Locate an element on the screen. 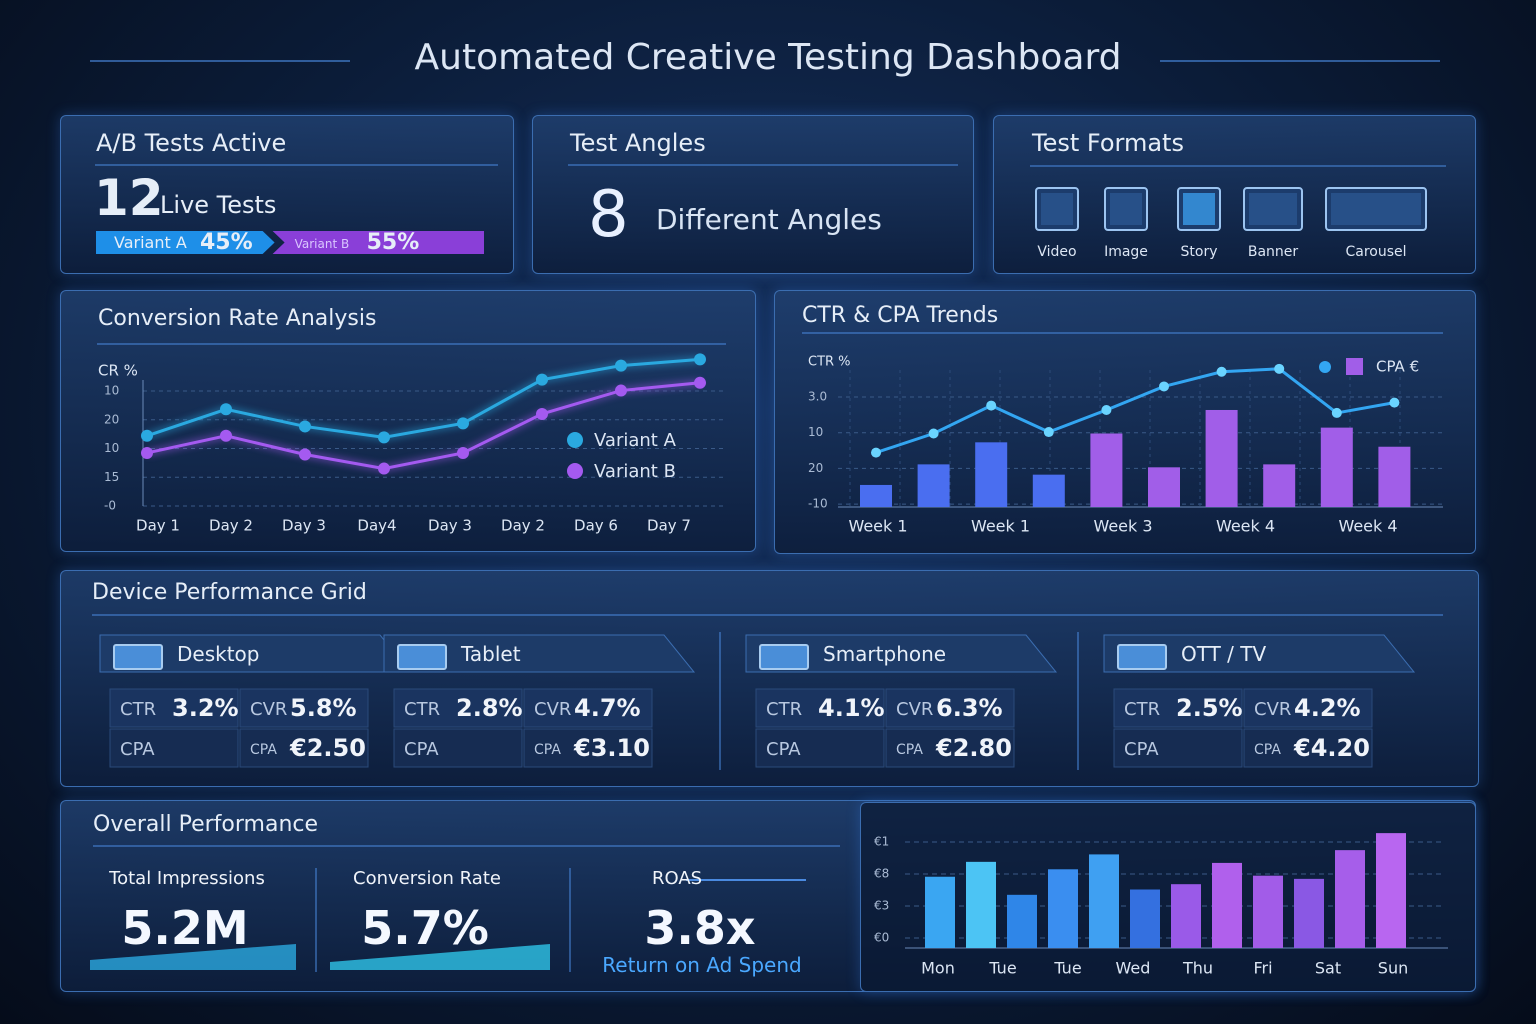 This screenshot has height=1024, width=1536. panel-title: Overall Performance is located at coordinates (206, 824).